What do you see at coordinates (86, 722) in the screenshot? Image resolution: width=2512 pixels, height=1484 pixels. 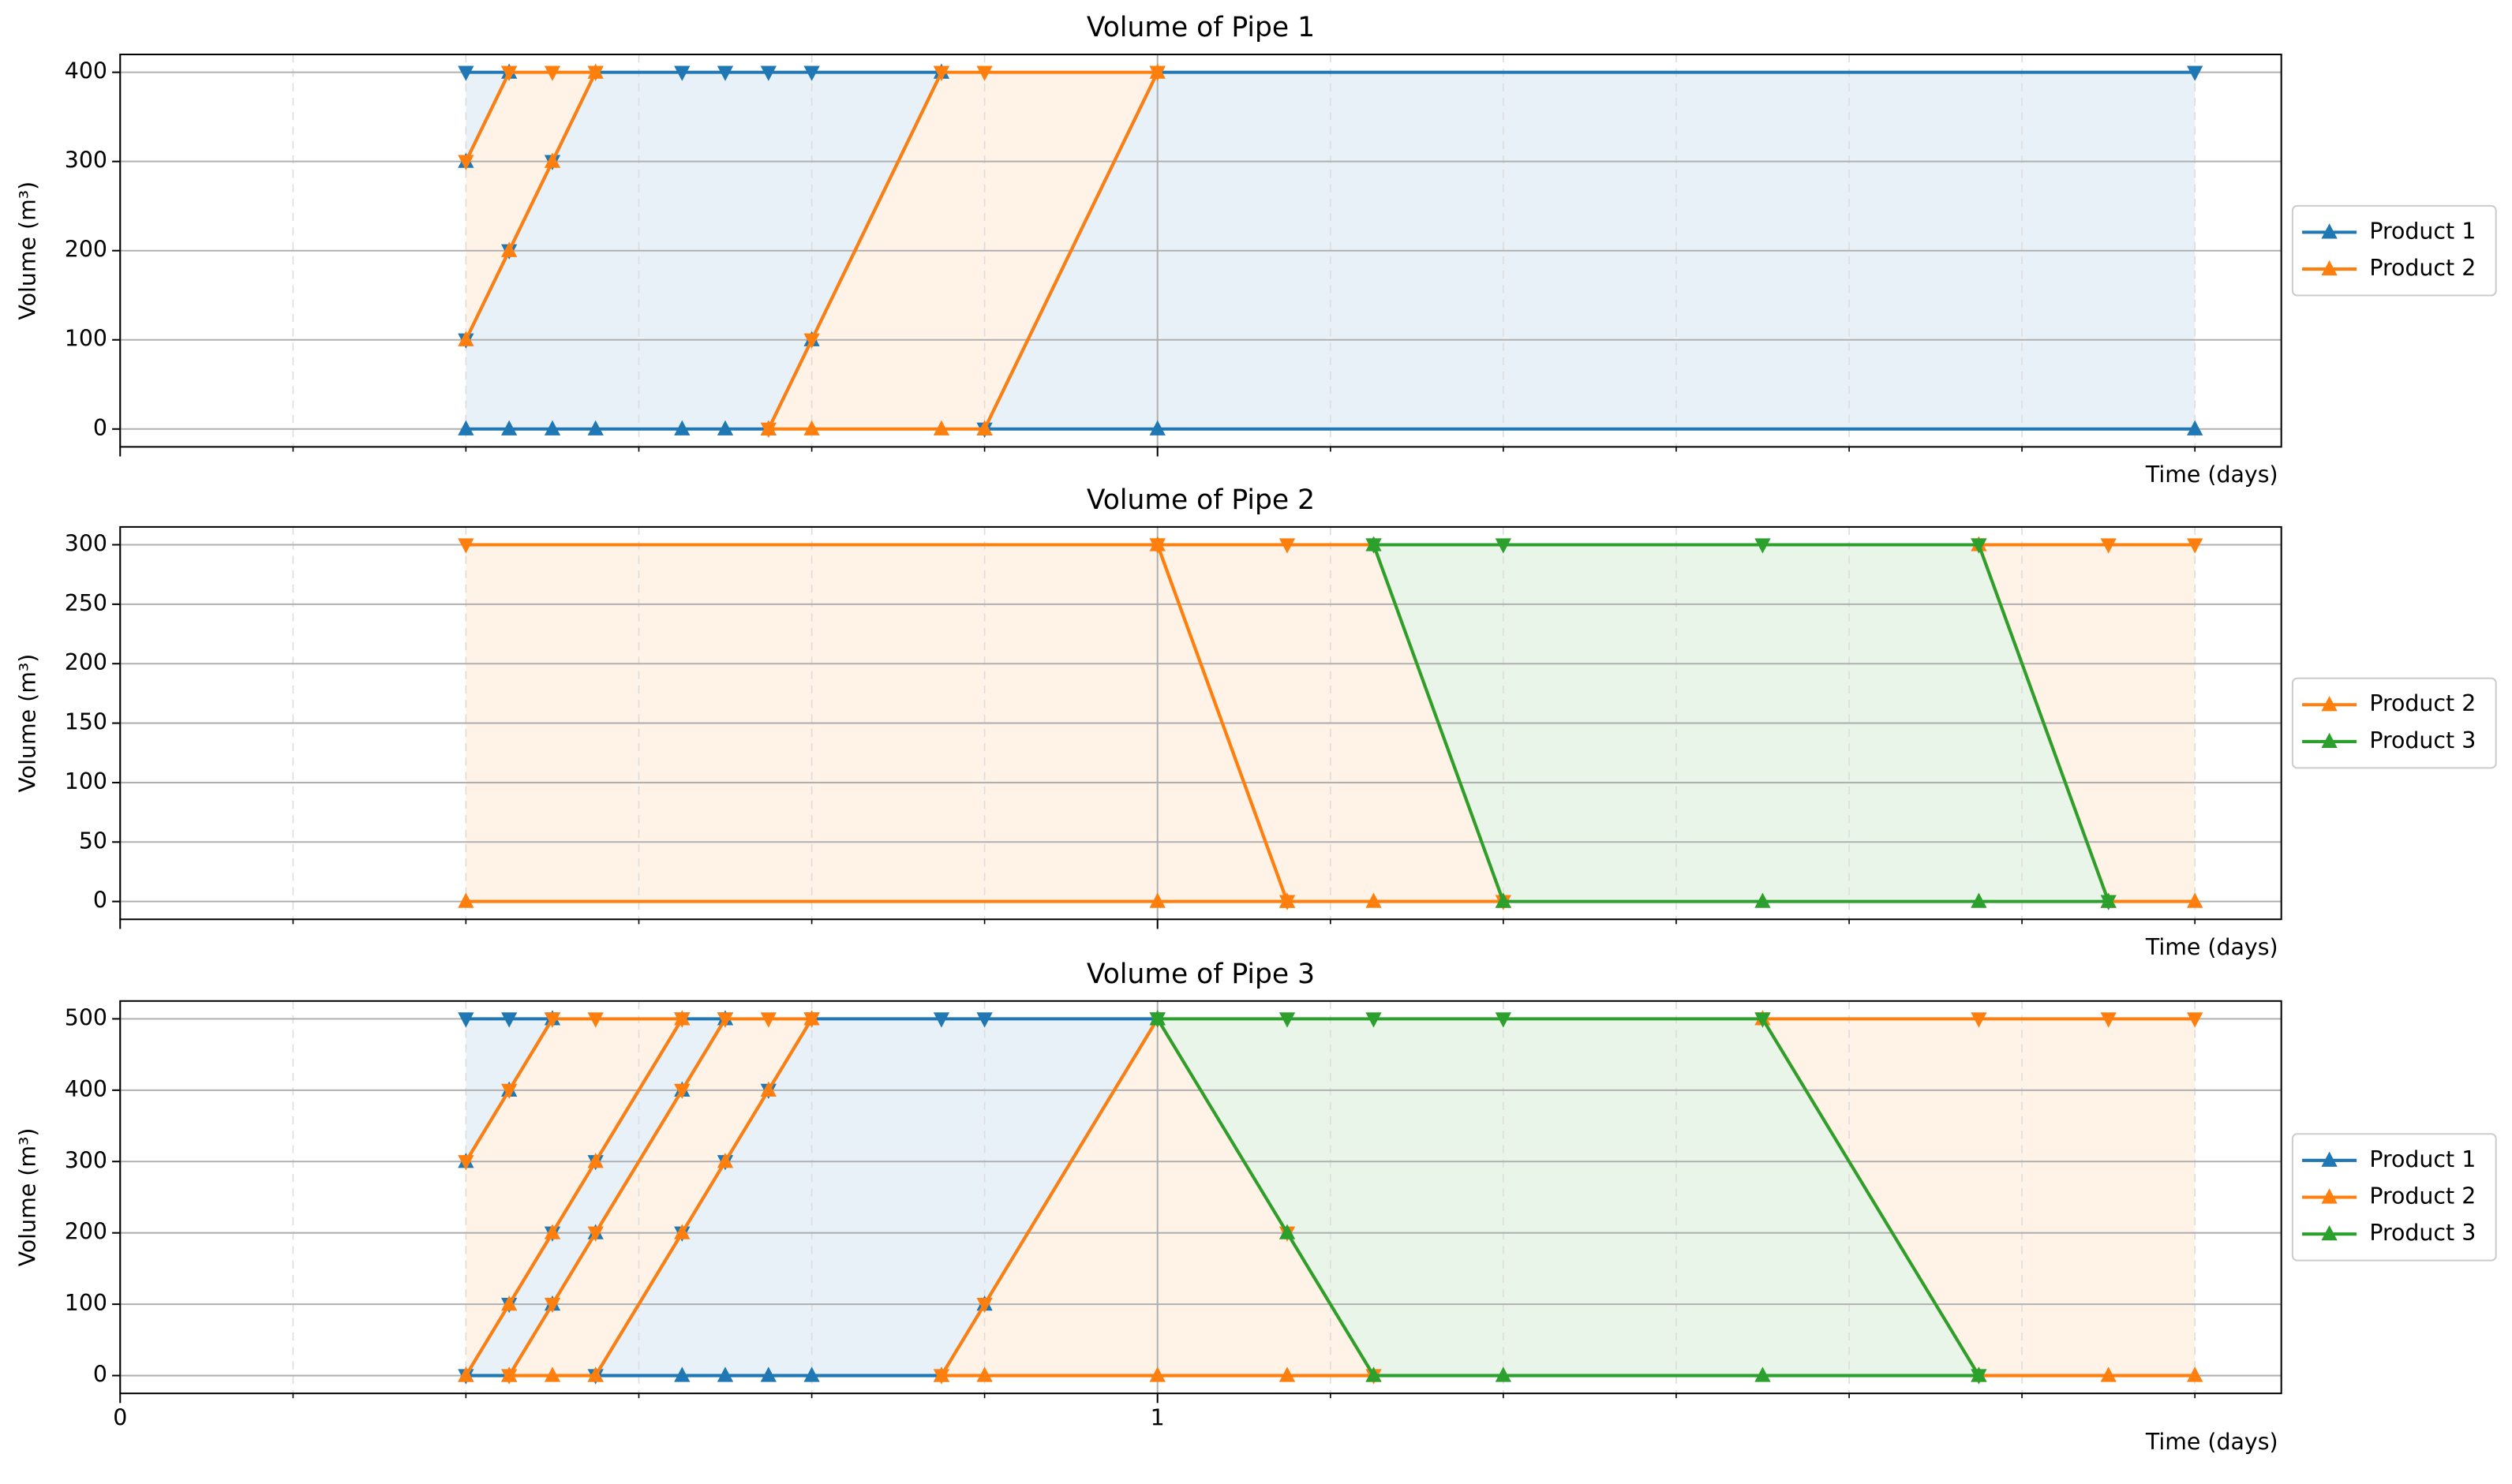 I see `y-tick-label: 150` at bounding box center [86, 722].